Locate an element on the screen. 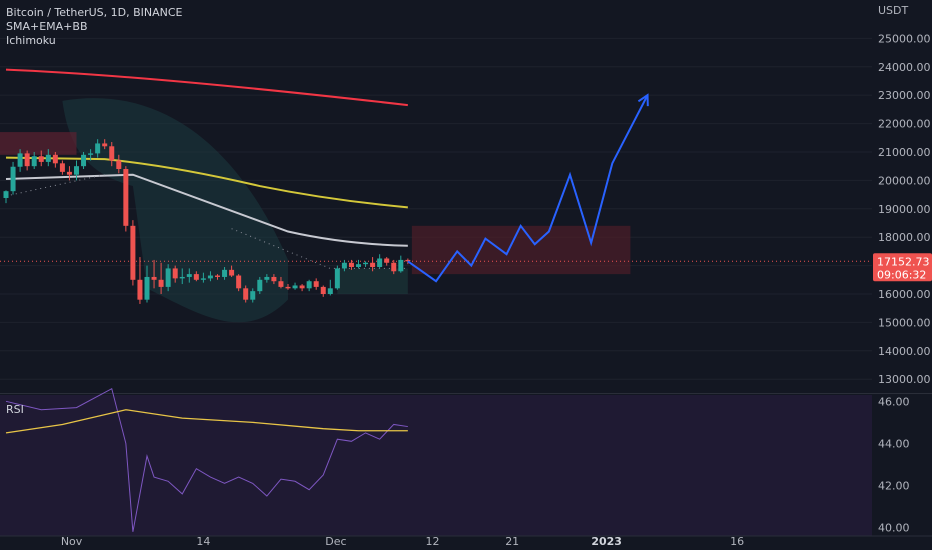 The height and width of the screenshot is (550, 932). ichimoku-base-line is located at coordinates (206, 221).